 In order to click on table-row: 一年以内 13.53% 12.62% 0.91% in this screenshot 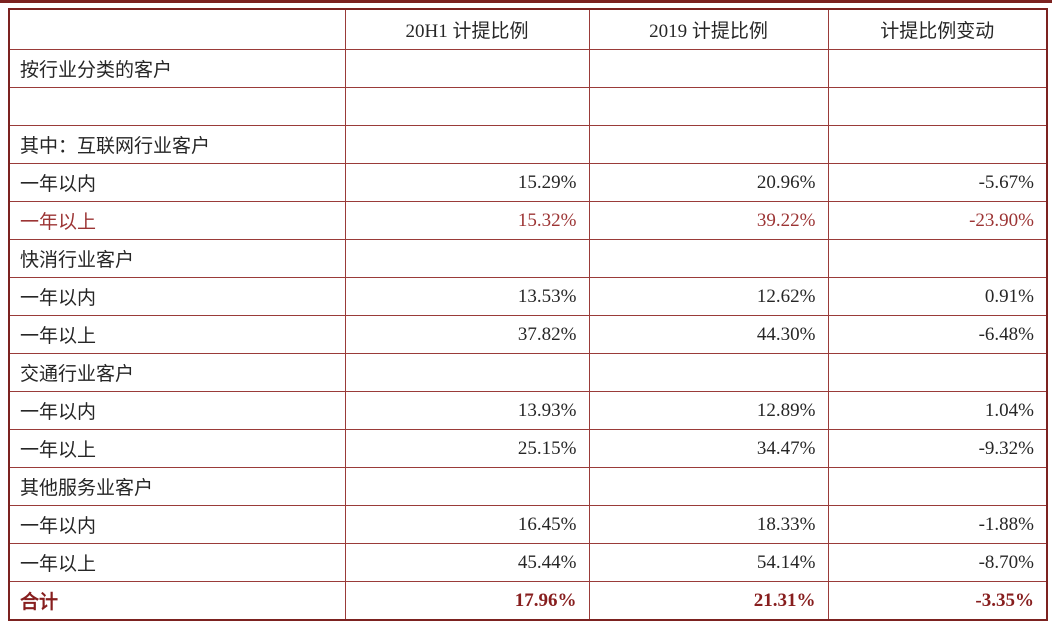, I will do `click(528, 296)`.